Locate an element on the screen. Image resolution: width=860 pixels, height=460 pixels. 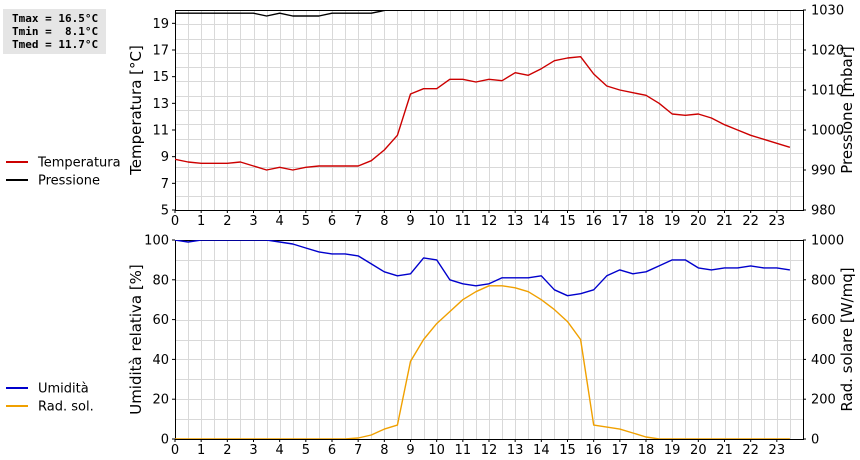
y-tick-label: 7 is located at coordinates (165, 184).